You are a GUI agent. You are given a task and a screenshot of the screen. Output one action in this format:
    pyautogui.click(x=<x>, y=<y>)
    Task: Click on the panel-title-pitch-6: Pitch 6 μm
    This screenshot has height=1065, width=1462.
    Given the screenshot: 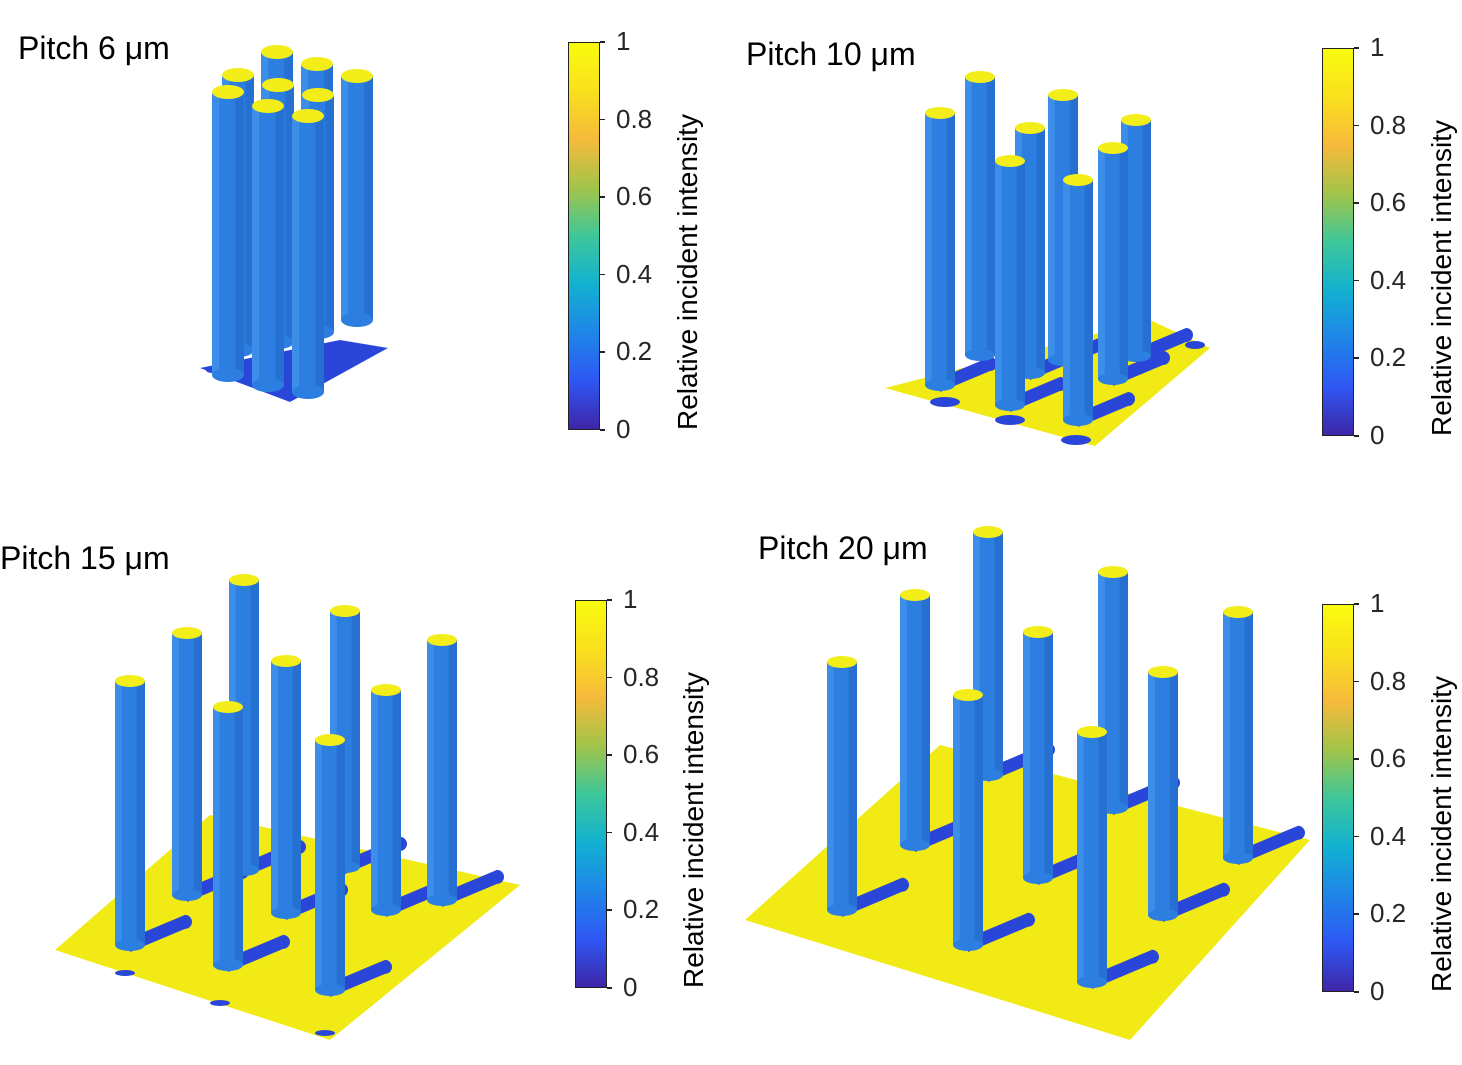 What is the action you would take?
    pyautogui.click(x=94, y=48)
    